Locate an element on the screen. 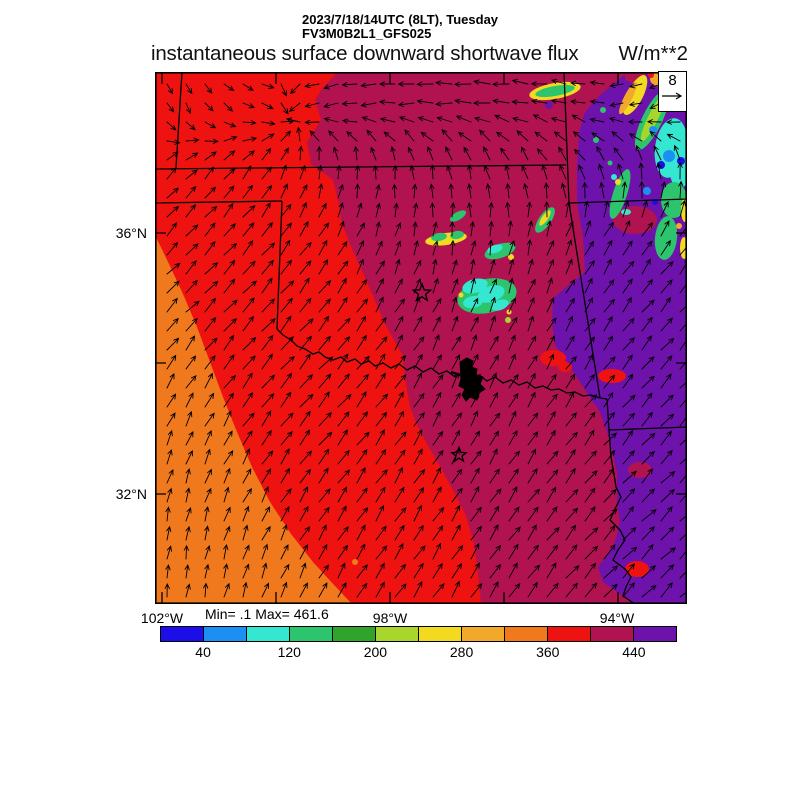 The height and width of the screenshot is (800, 800). lon-label-102w: 102°W is located at coordinates (162, 618).